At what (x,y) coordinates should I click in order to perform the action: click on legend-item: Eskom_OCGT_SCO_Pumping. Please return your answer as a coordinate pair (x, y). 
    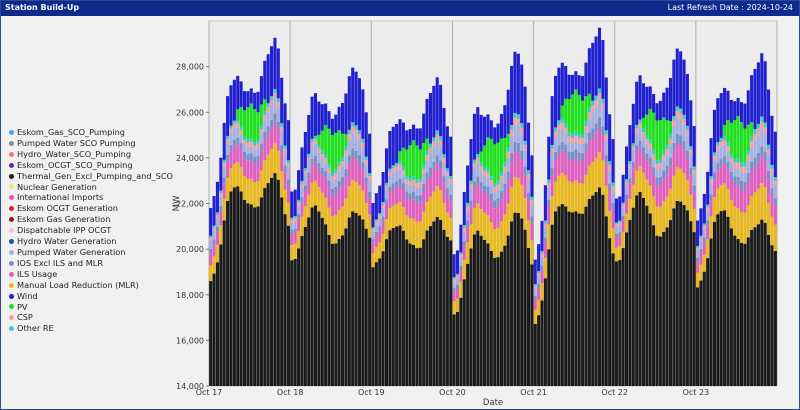
    Looking at the image, I should click on (91, 165).